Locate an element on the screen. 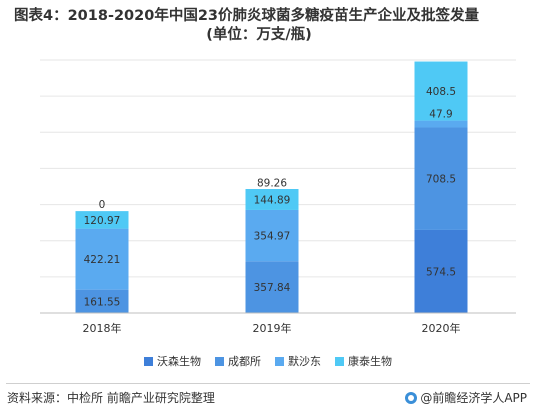  x-tick-label: 2019年 is located at coordinates (272, 328).